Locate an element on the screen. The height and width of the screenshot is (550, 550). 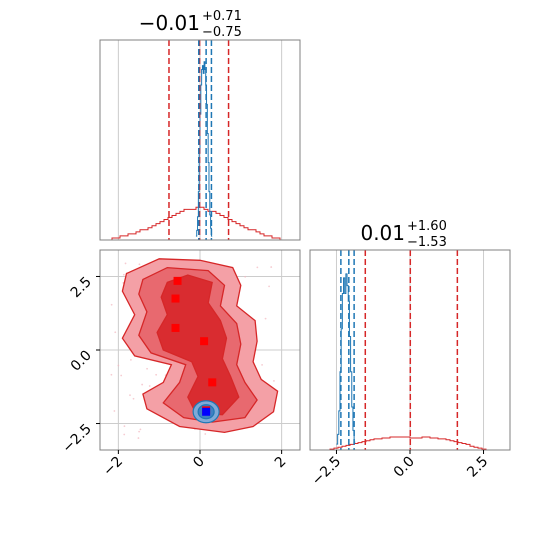
red-contour-inner is located at coordinates (198, 345).